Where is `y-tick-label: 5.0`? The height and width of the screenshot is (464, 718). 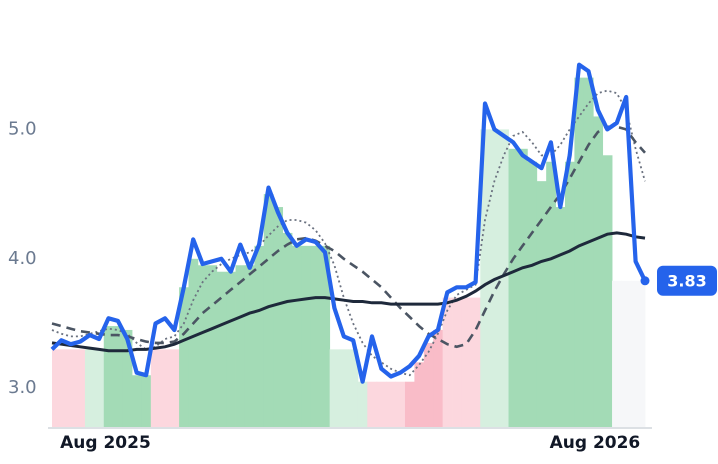 y-tick-label: 5.0 is located at coordinates (22, 128).